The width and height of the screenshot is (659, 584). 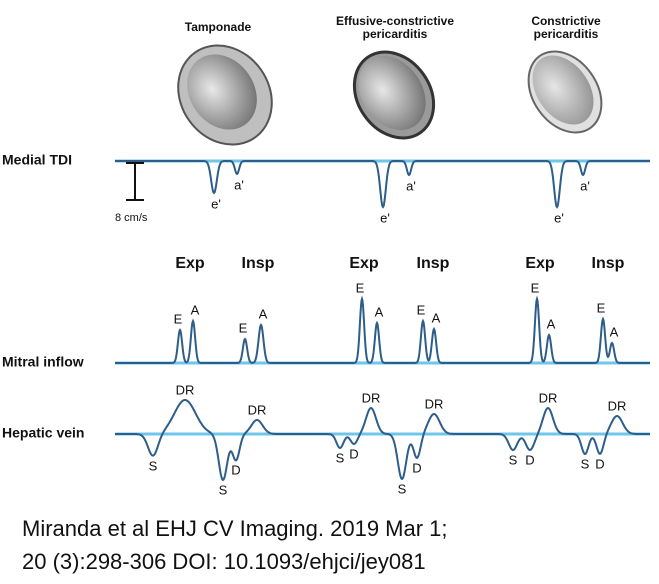 What do you see at coordinates (395, 21) in the screenshot?
I see `column-title: Effusive-constrictive` at bounding box center [395, 21].